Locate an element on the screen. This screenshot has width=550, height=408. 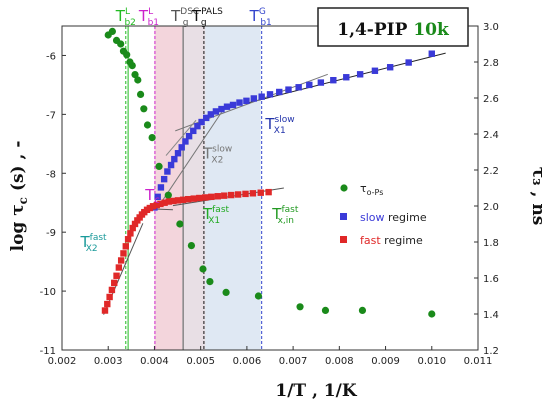
x-tick-label-0: 0.002 is located at coordinates (62, 361).